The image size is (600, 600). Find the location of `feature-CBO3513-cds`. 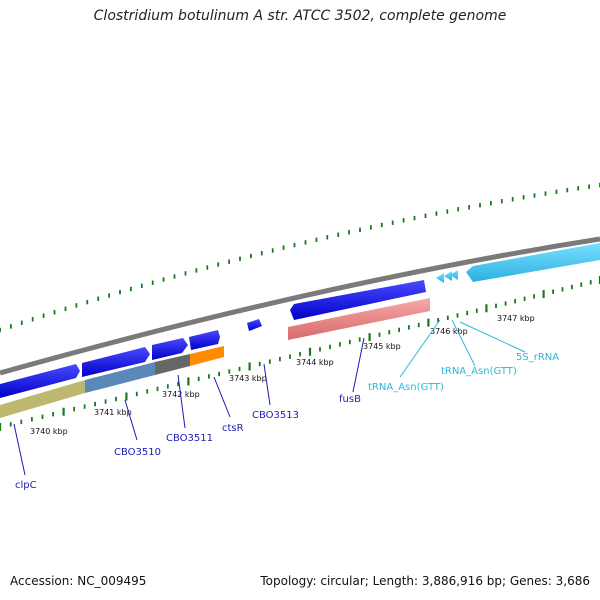

feature-CBO3513-cds is located at coordinates (254, 325).